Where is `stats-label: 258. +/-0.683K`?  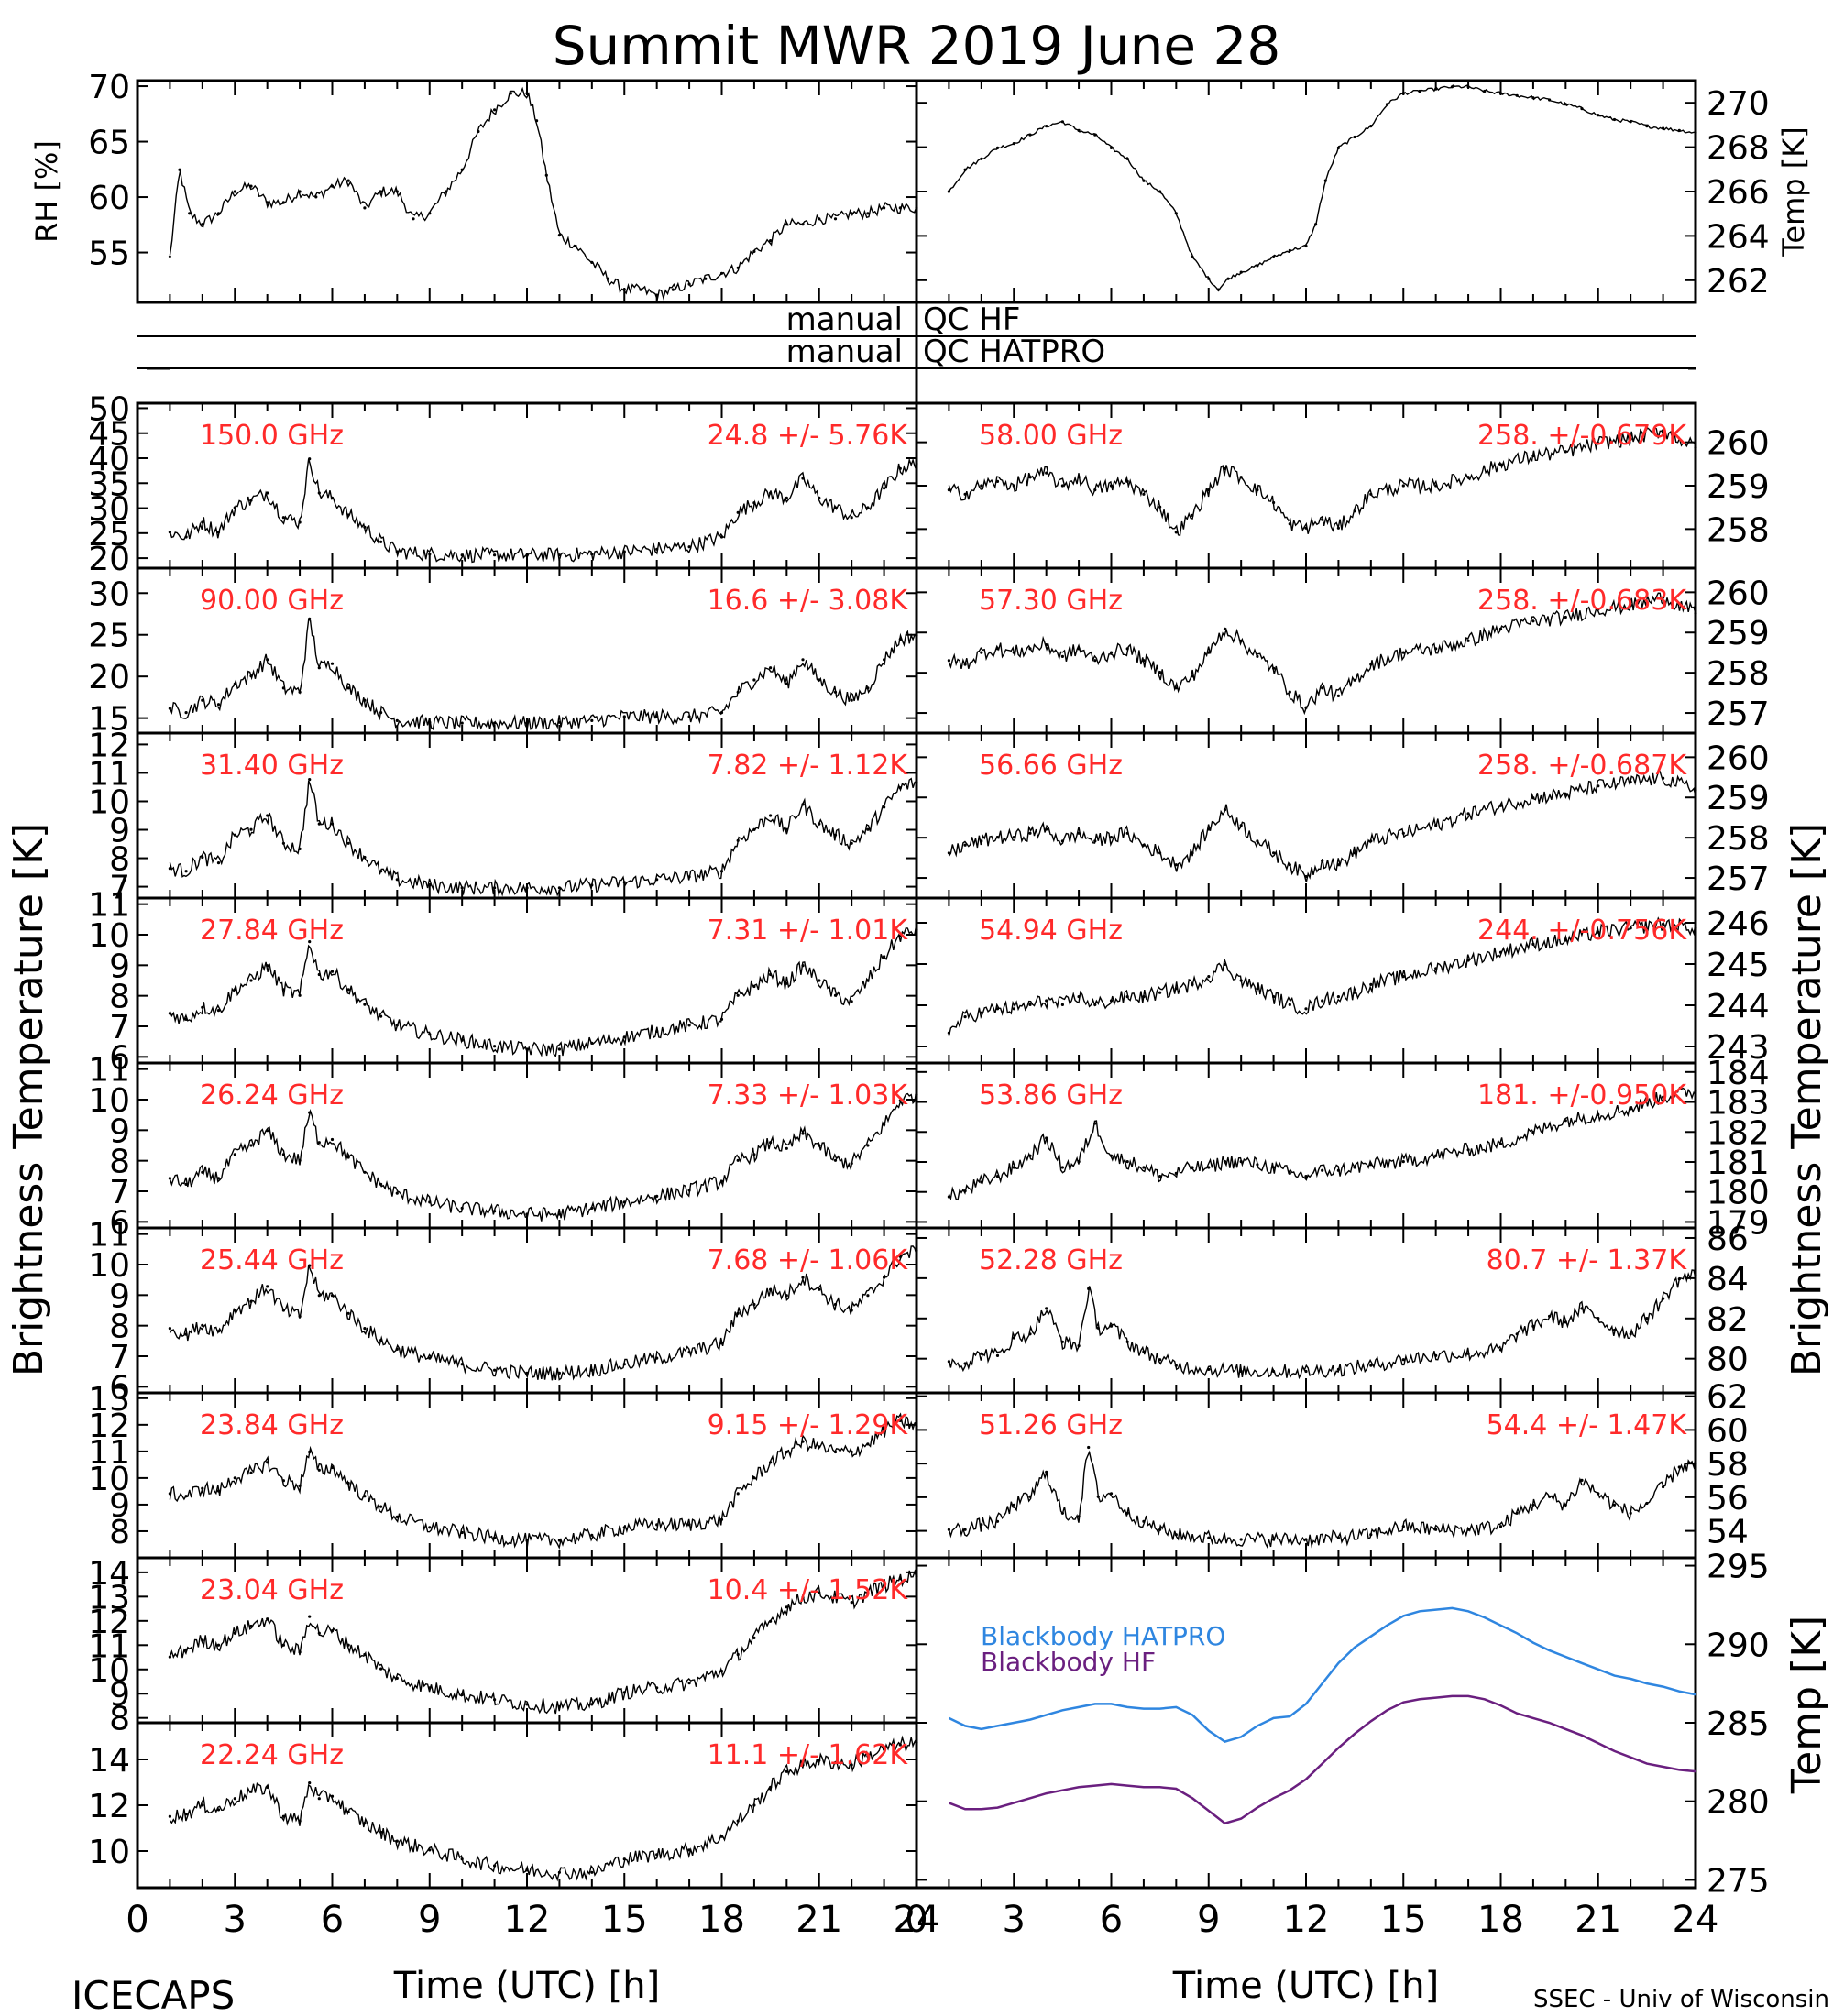
stats-label: 258. +/-0.683K is located at coordinates (1582, 601).